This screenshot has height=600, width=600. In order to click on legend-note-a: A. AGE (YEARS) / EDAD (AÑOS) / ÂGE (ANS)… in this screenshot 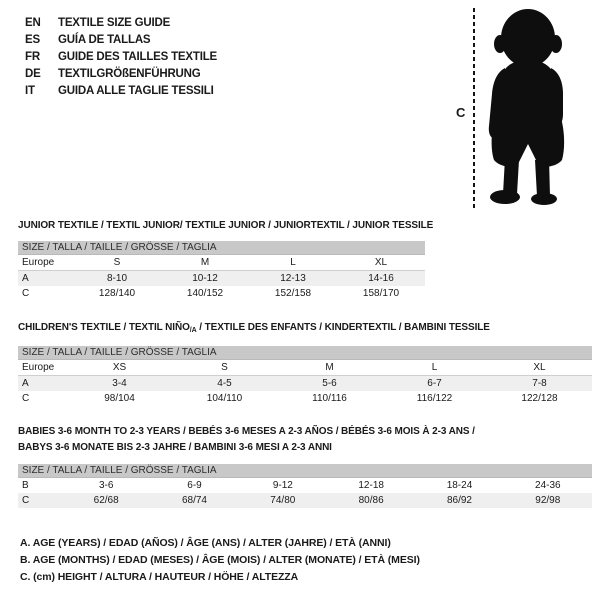, I will do `click(205, 543)`.